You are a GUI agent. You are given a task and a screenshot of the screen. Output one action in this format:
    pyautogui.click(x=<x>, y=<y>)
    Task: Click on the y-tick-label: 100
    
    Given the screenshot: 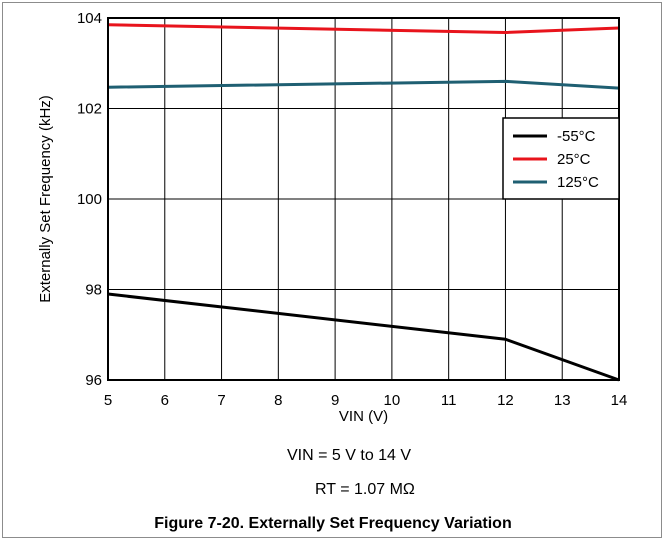 What is the action you would take?
    pyautogui.click(x=89, y=199)
    